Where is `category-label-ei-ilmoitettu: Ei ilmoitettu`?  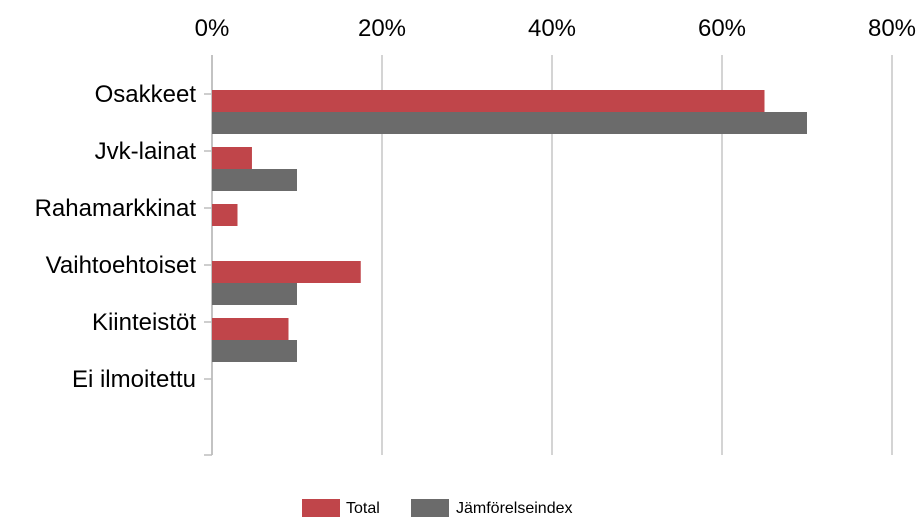
category-label-ei-ilmoitettu: Ei ilmoitettu is located at coordinates (134, 379).